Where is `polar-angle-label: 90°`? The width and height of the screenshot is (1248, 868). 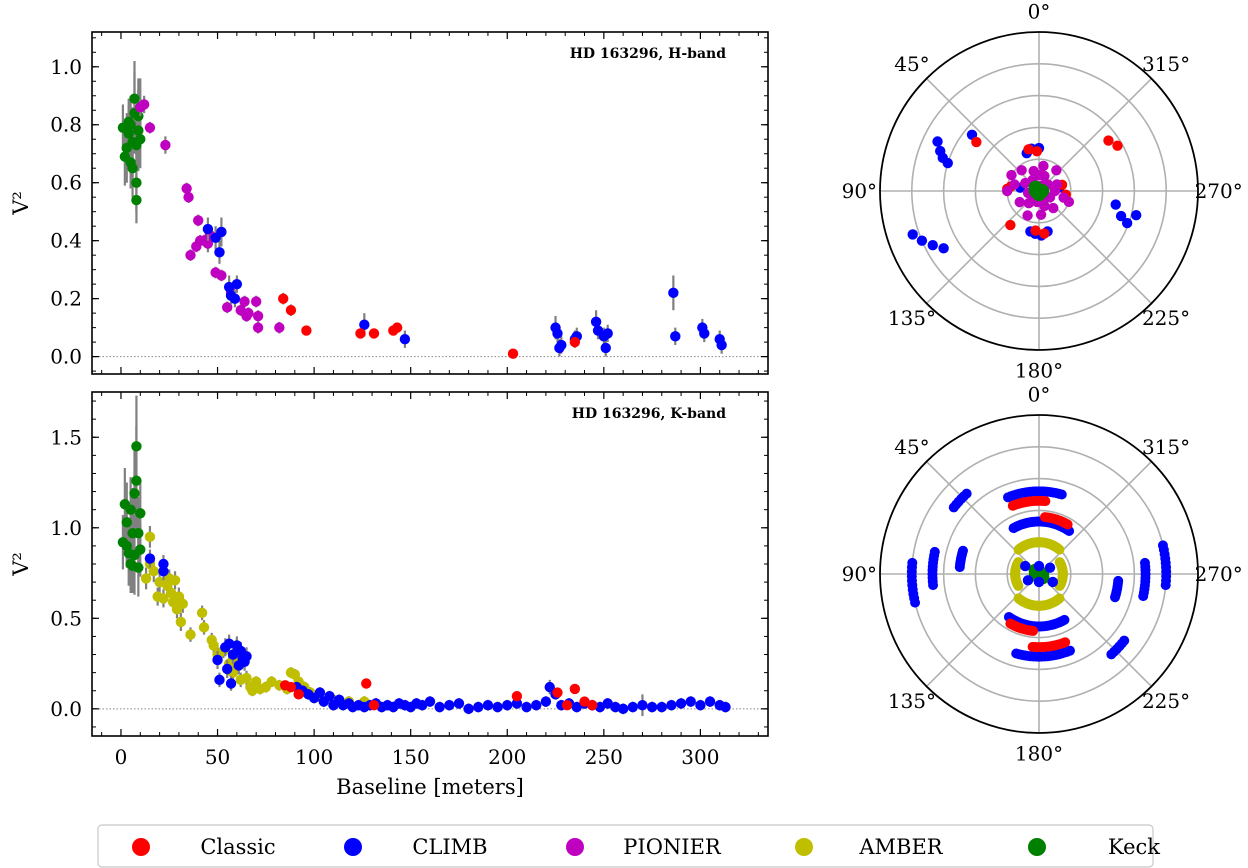 polar-angle-label: 90° is located at coordinates (859, 574).